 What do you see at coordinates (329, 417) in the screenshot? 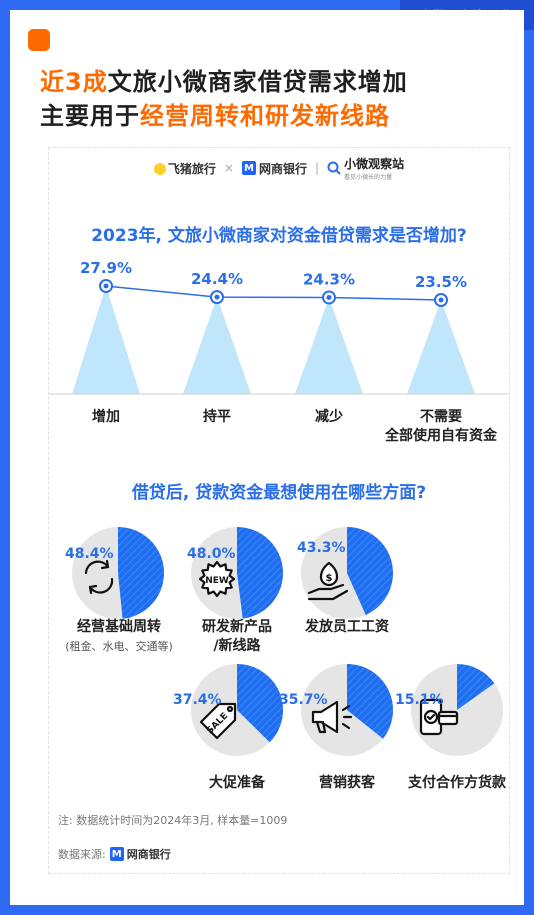
I see `category-label: 减少` at bounding box center [329, 417].